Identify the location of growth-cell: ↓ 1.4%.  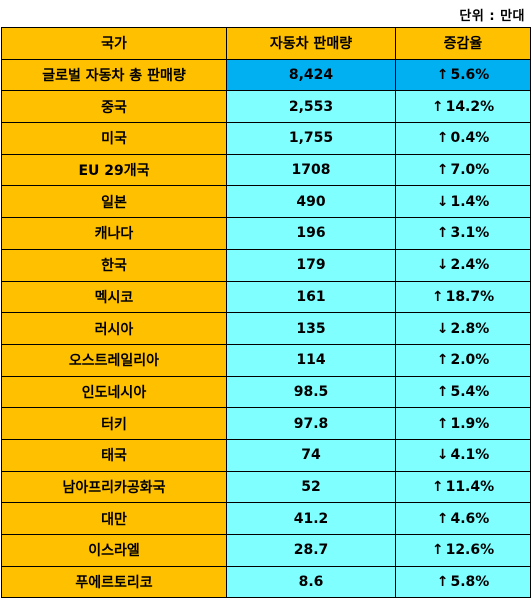
(463, 202).